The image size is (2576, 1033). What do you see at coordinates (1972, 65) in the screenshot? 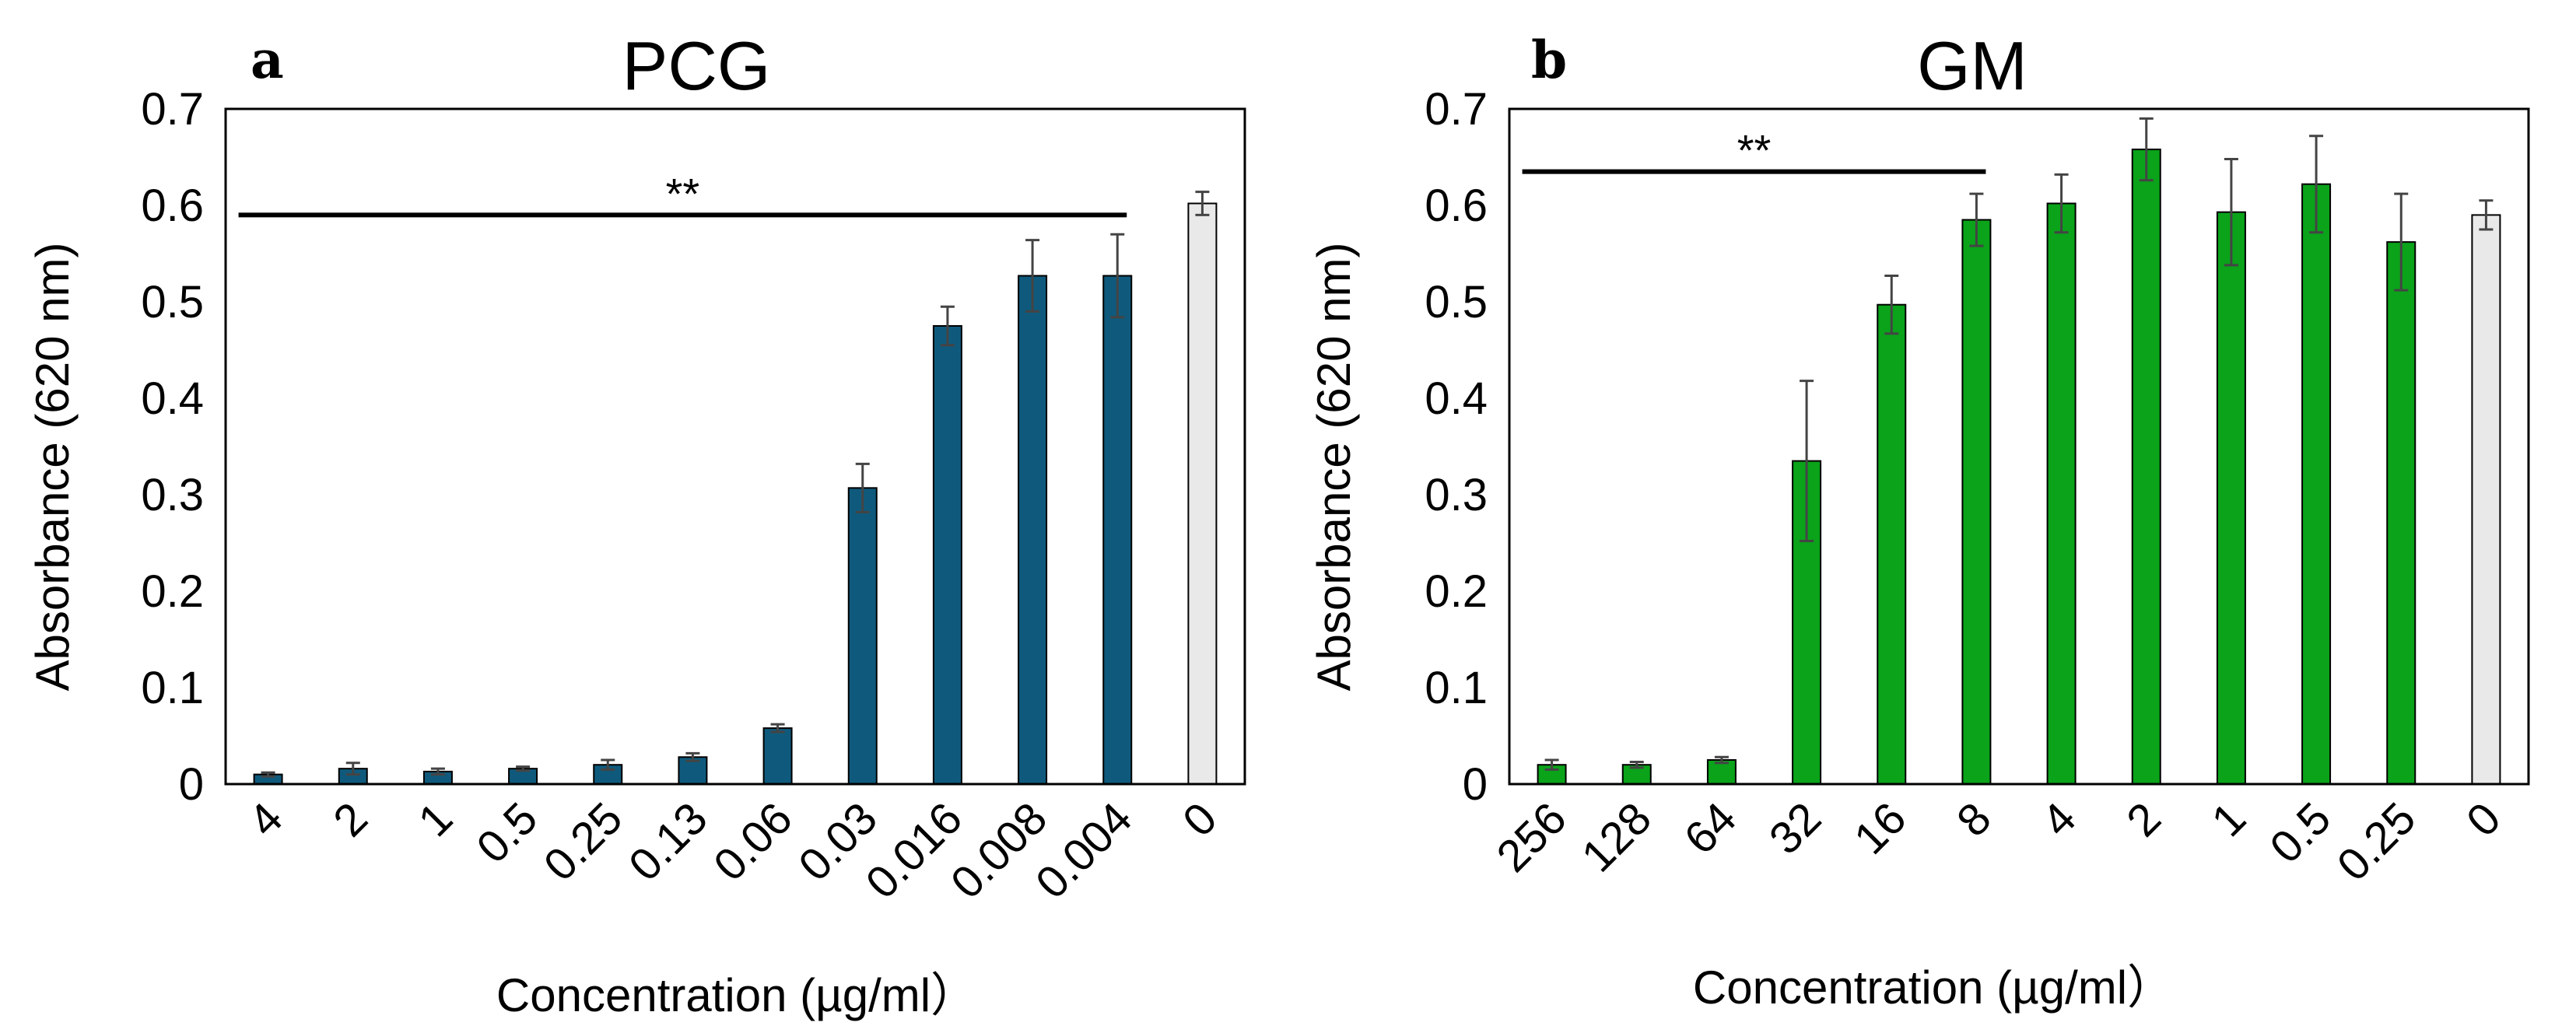
I see `chart-title-b: GM` at bounding box center [1972, 65].